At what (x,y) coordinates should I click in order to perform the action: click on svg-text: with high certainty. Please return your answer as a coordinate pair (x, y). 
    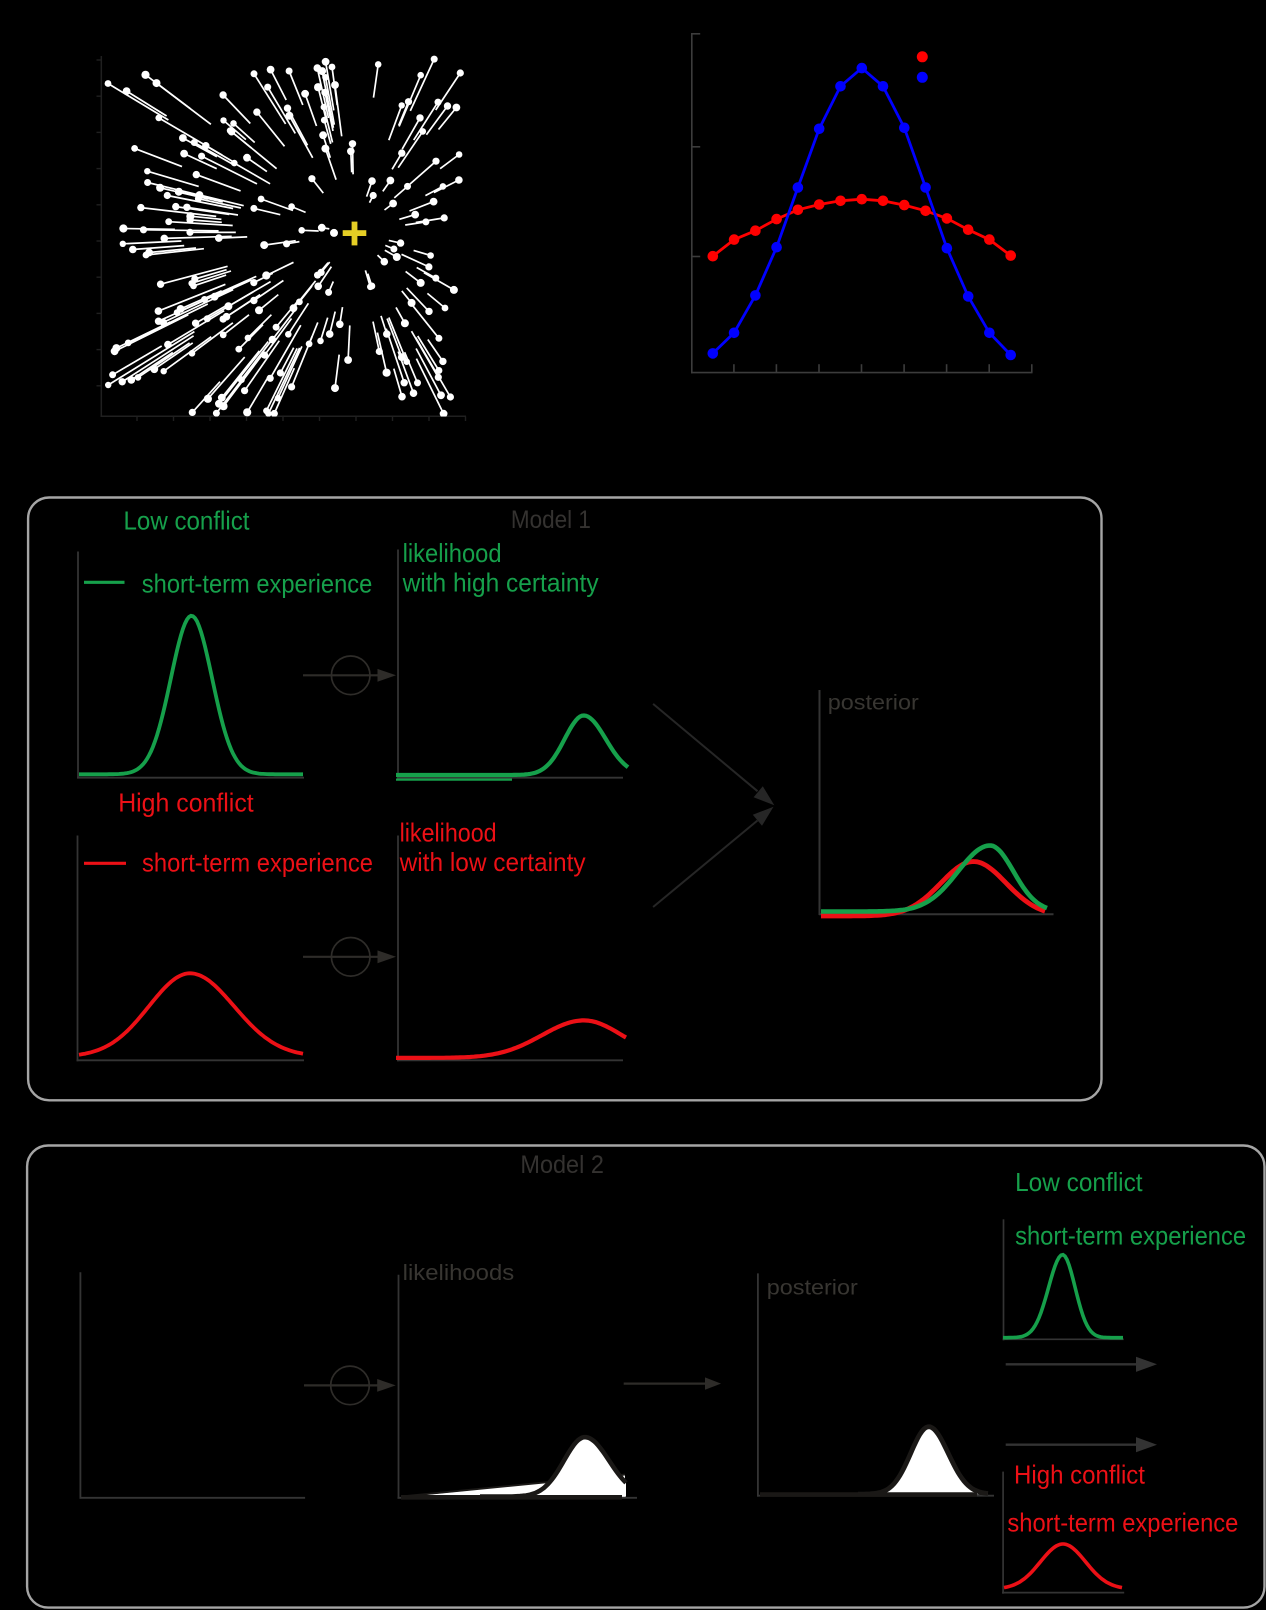
    Looking at the image, I should click on (500, 583).